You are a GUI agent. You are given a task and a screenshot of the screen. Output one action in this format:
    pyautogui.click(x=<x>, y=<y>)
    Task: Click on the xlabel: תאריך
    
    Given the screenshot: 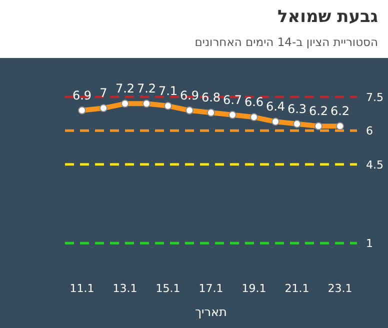 What is the action you would take?
    pyautogui.click(x=211, y=312)
    